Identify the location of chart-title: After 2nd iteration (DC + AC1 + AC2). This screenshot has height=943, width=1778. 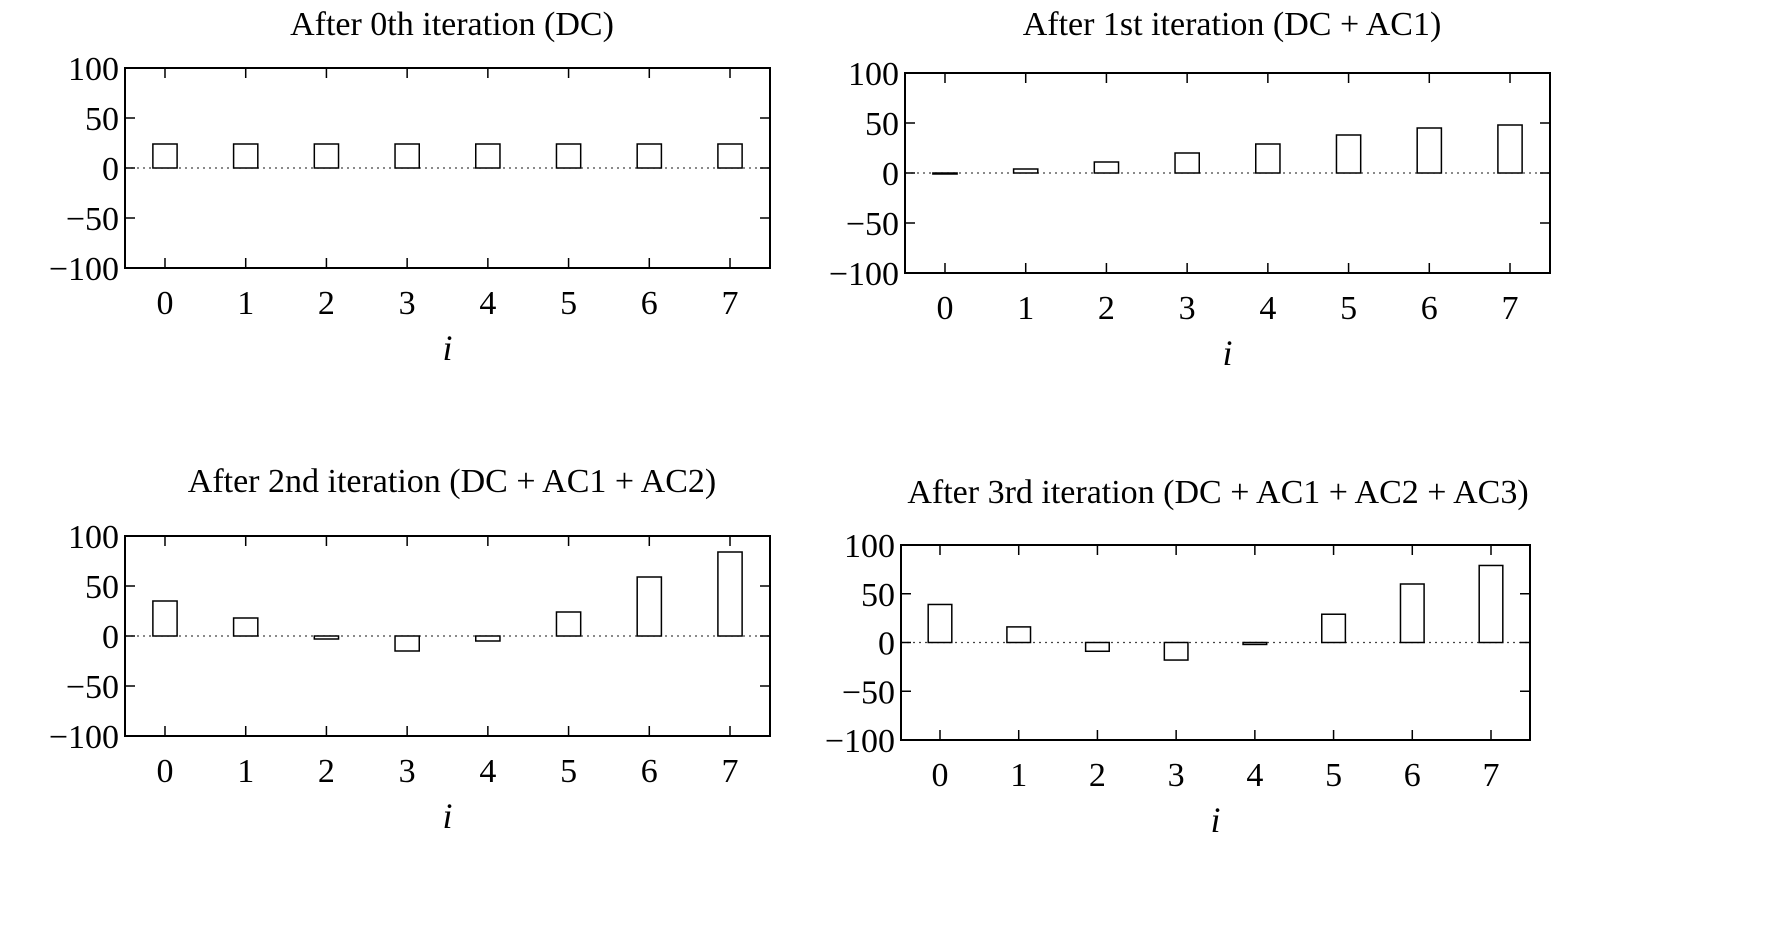
(452, 481).